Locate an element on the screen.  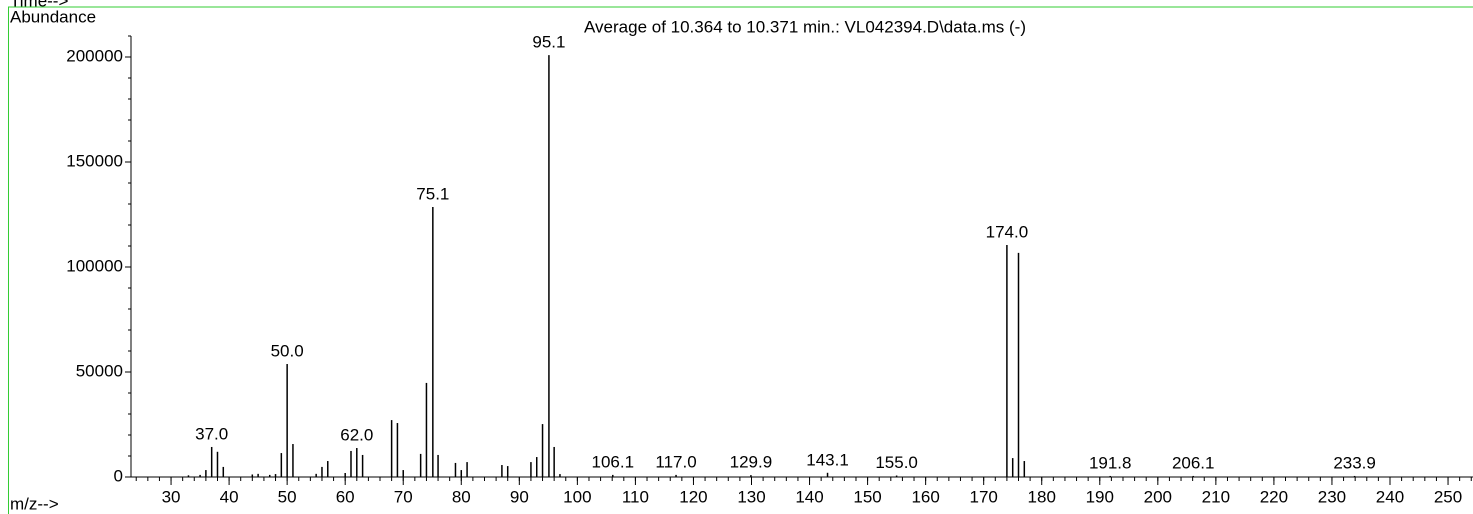
peak-label: 106.1 is located at coordinates (612, 461).